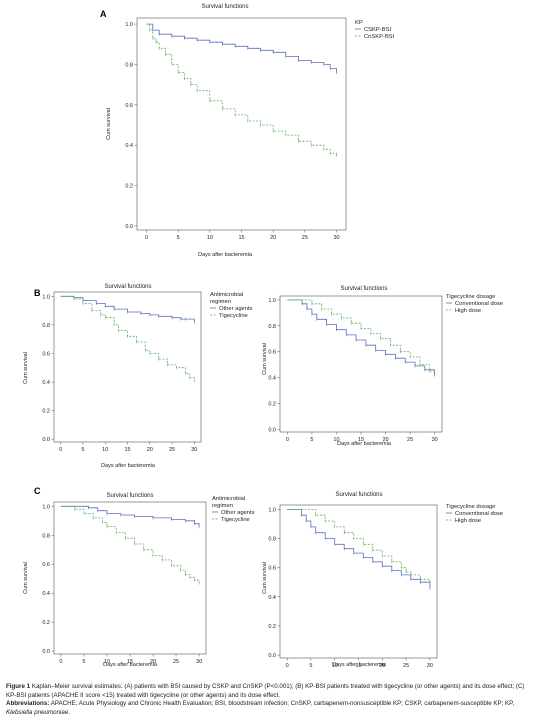 This screenshot has height=728, width=539. I want to click on series-line-cskp-bsi, so click(241, 48).